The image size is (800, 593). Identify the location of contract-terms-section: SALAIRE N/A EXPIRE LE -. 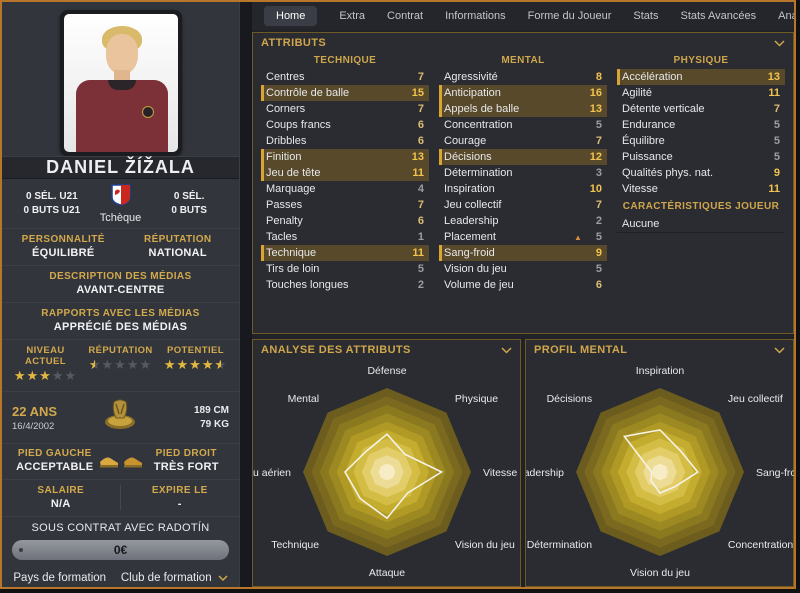
(120, 497).